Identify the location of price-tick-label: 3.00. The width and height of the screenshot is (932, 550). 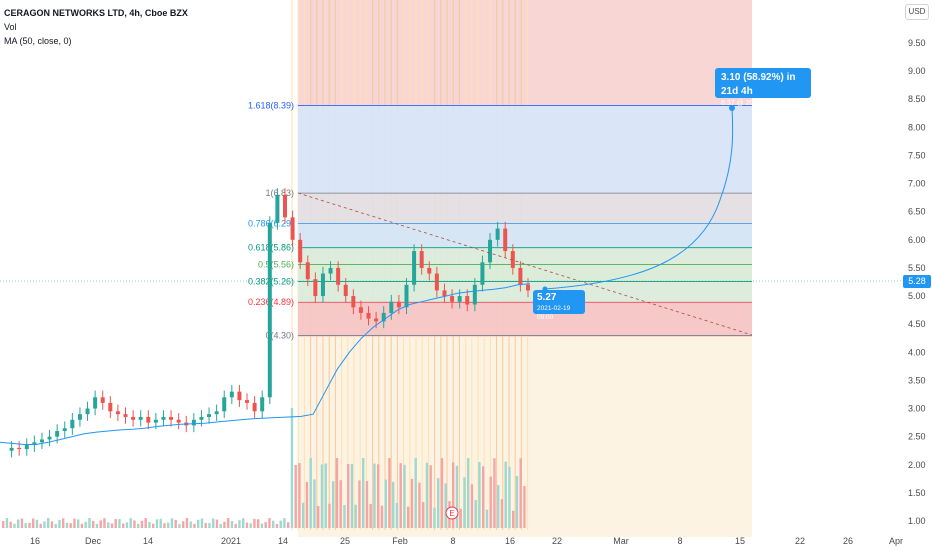
(917, 409).